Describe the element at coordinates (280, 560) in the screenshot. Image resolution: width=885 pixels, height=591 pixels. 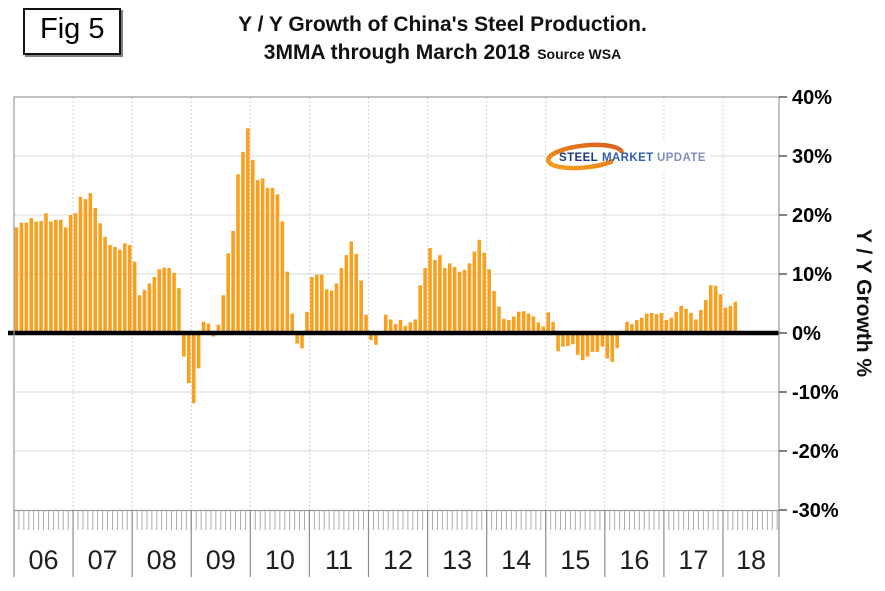
I see `year-label: 10` at that location.